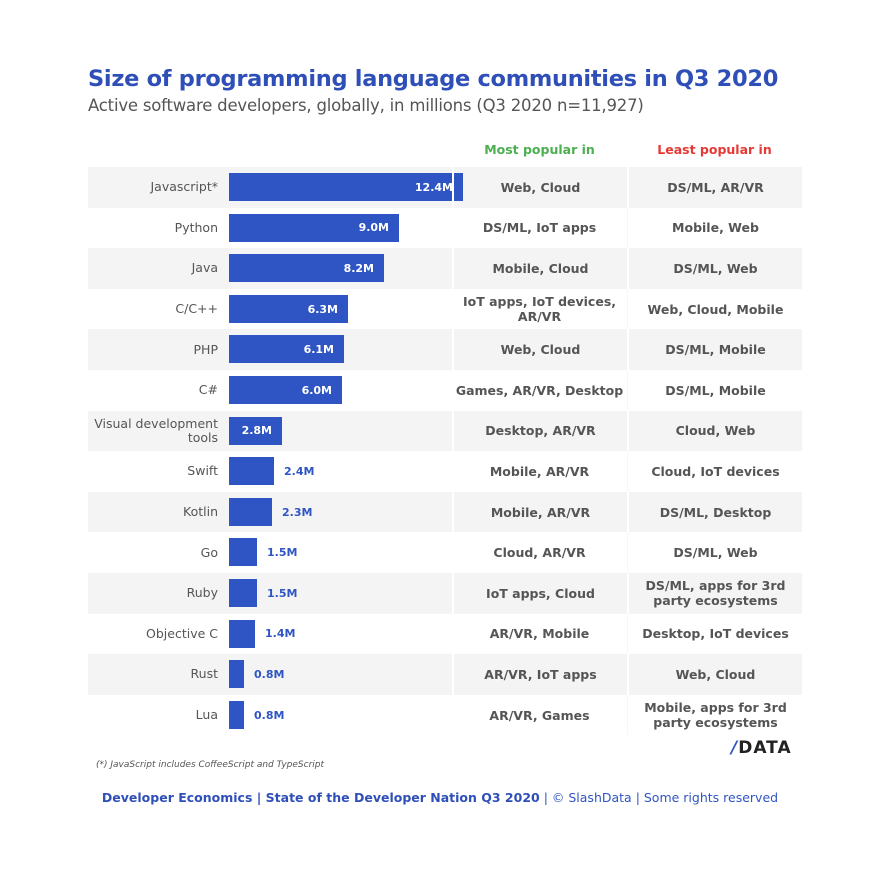  I want to click on language-label: Javascript*, so click(184, 187).